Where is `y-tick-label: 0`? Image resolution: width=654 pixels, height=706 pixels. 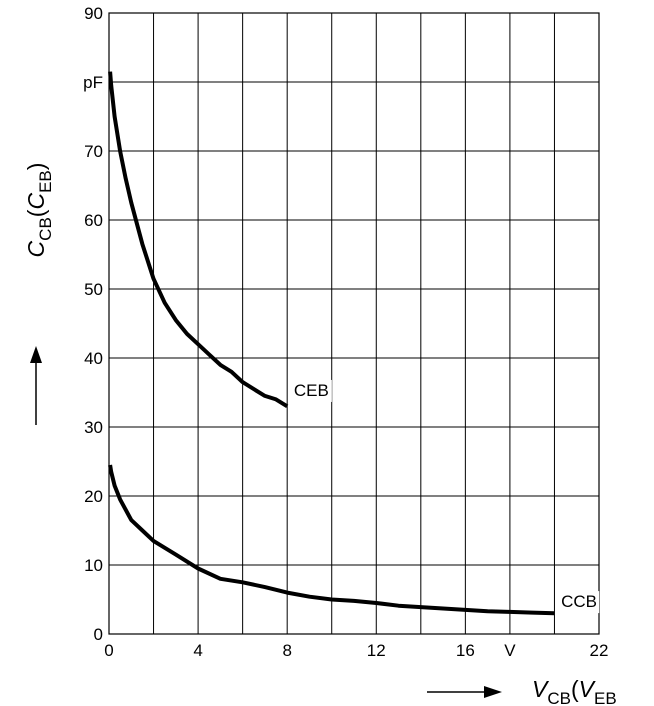 y-tick-label: 0 is located at coordinates (98, 634).